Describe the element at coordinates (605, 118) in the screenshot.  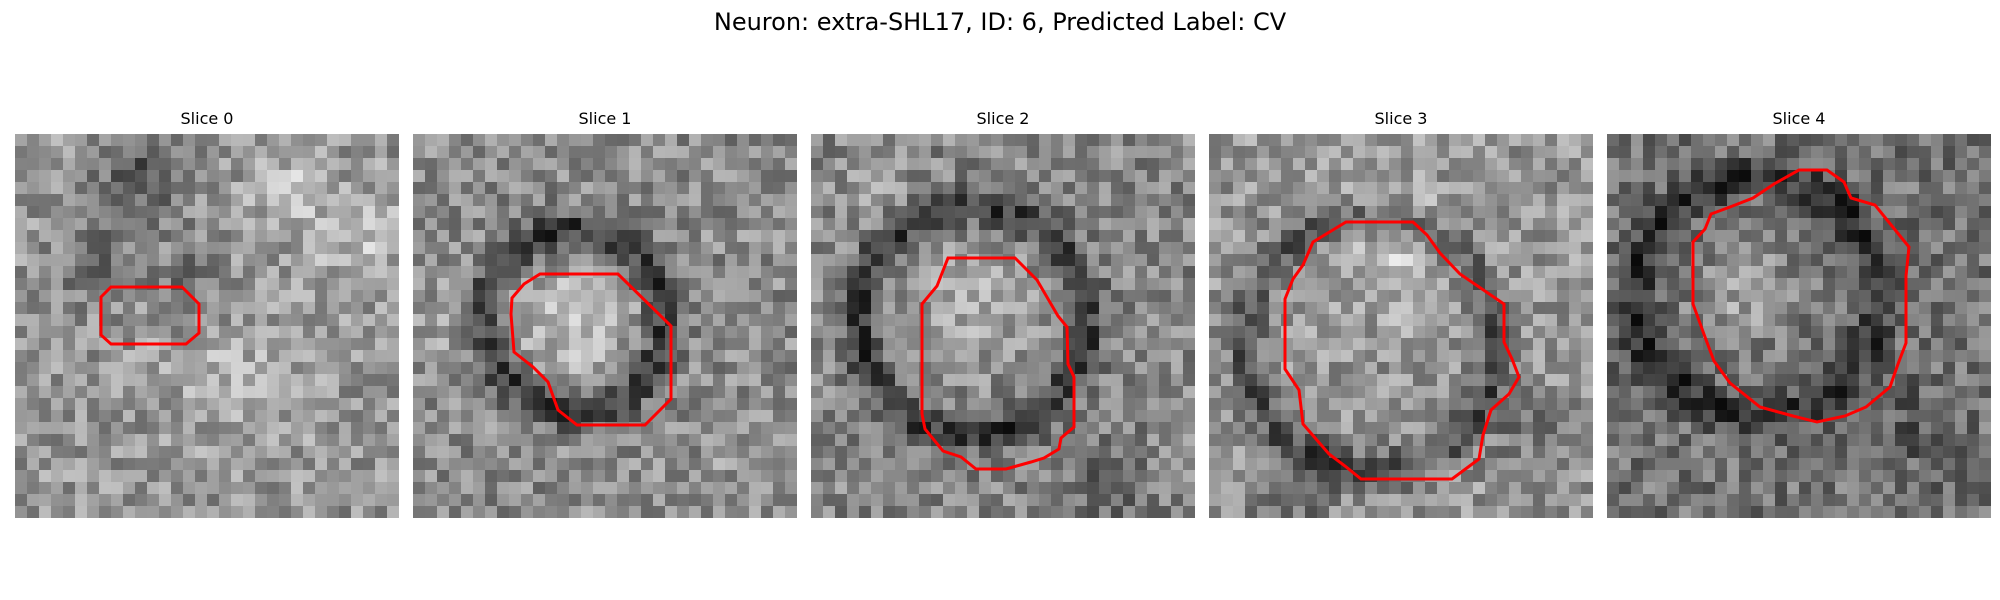
I see `slice-title: Slice 1` at that location.